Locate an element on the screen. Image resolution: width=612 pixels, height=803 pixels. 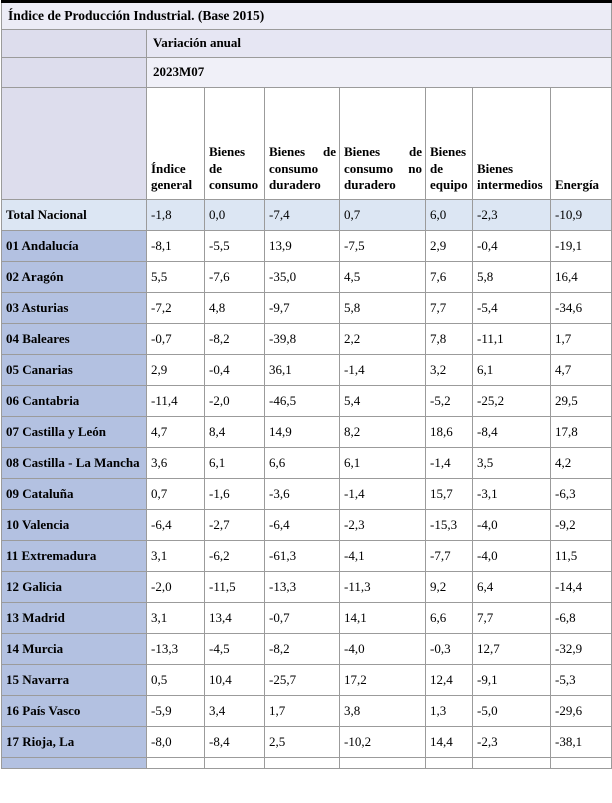
value-cell: 3,2 is located at coordinates (449, 370).